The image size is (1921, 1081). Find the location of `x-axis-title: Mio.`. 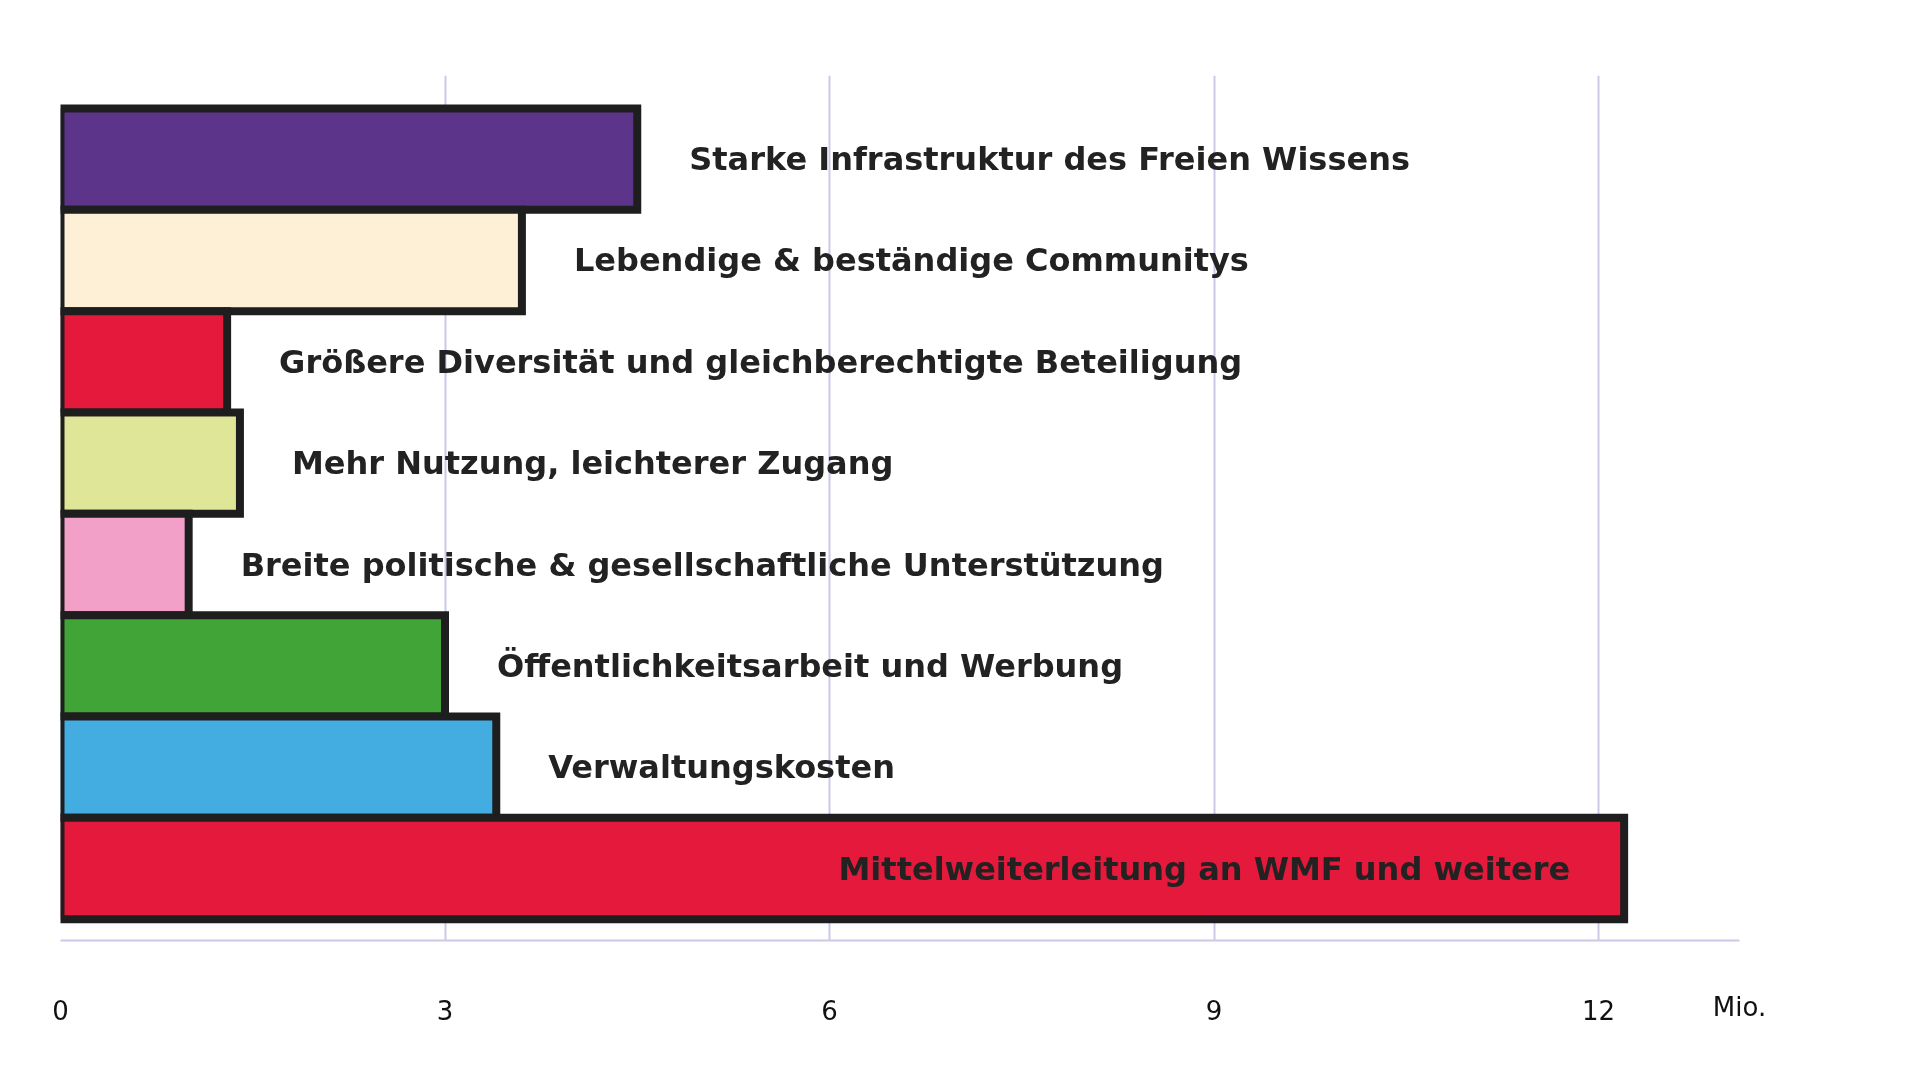

x-axis-title: Mio. is located at coordinates (1739, 1006).